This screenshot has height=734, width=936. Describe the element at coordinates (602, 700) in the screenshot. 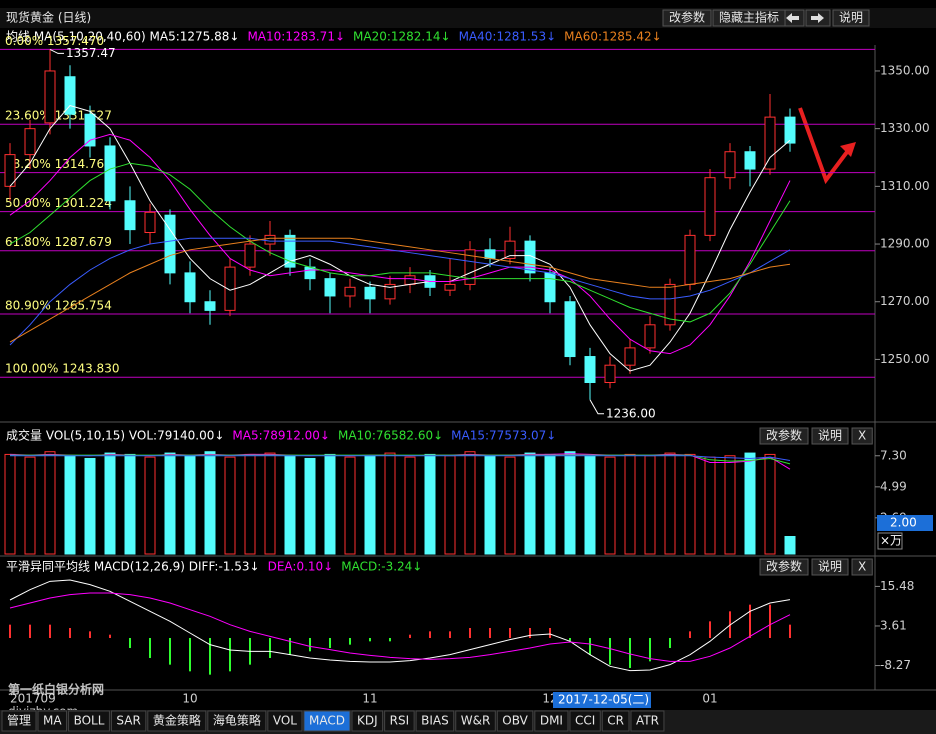

I see `cursor-date-box` at that location.